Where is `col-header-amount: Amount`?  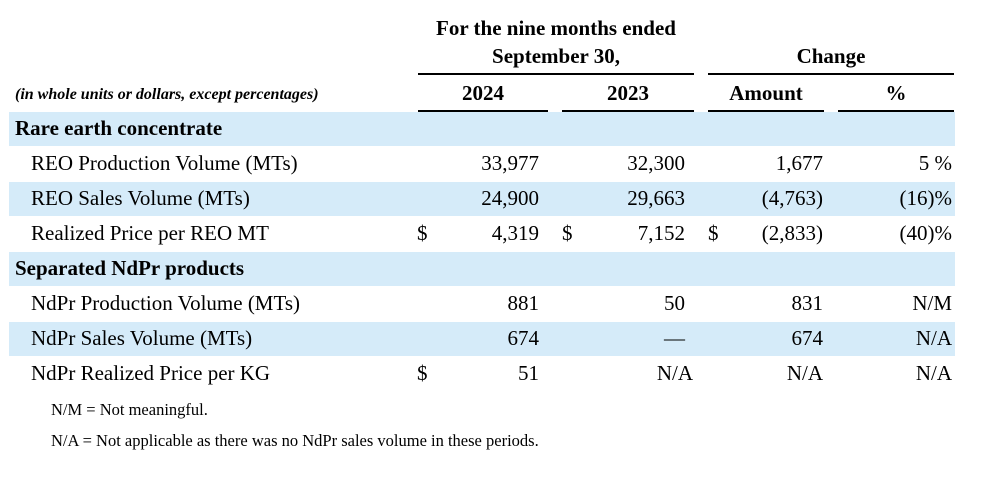 col-header-amount: Amount is located at coordinates (766, 93).